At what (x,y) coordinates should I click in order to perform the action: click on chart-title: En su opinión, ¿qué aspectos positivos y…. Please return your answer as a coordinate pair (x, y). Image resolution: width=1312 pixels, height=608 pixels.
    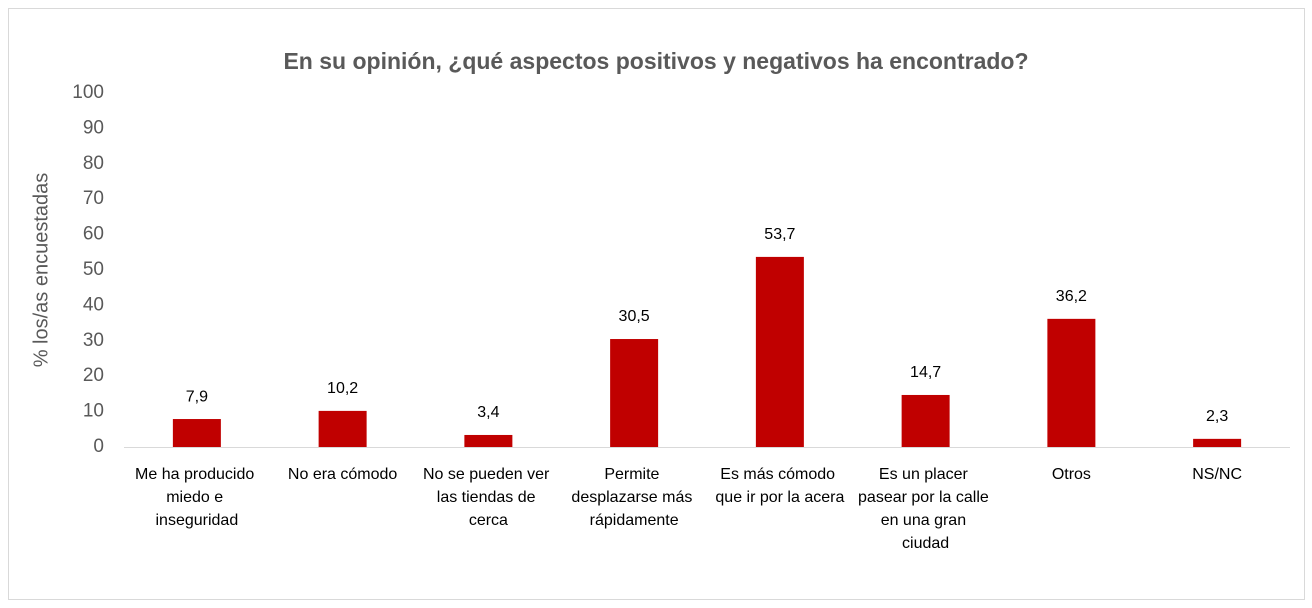
    Looking at the image, I should click on (655, 61).